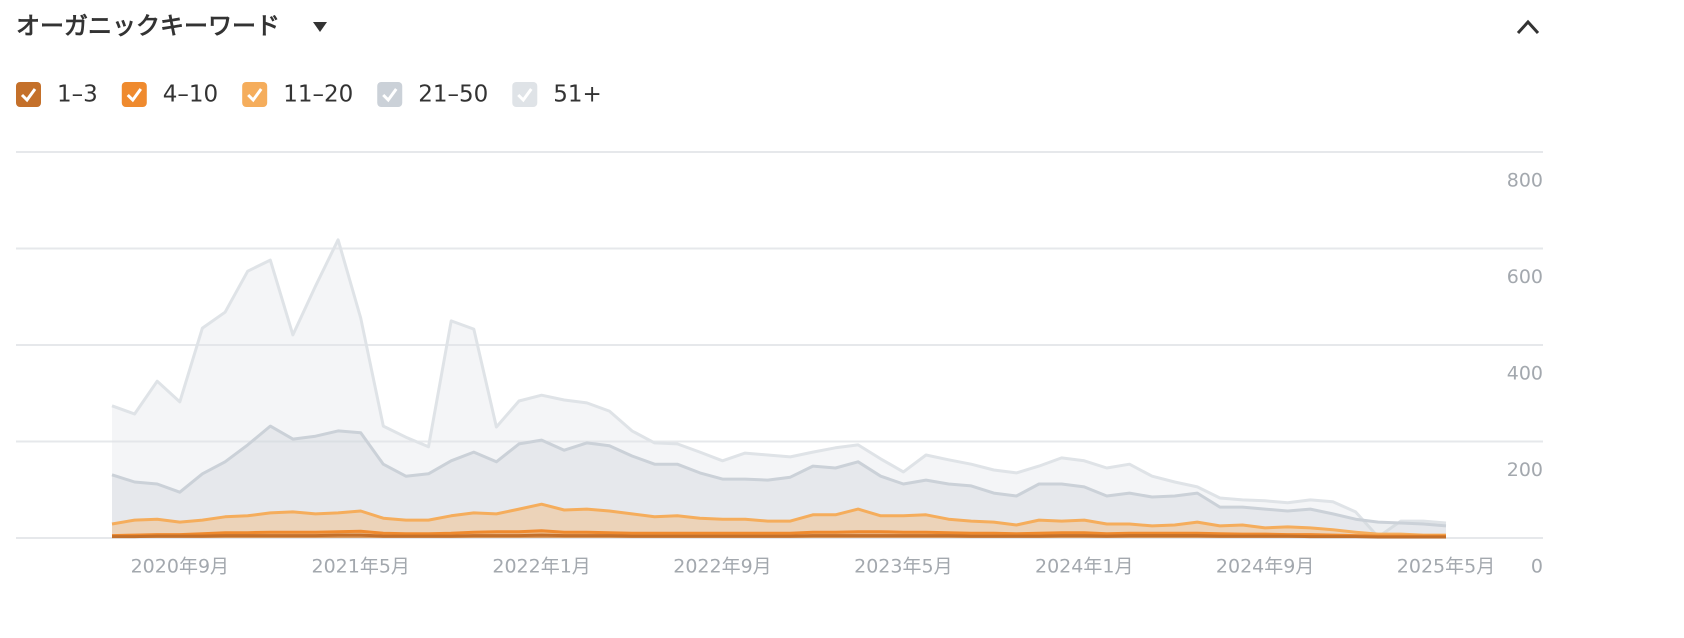 This screenshot has width=1684, height=638. Describe the element at coordinates (577, 95) in the screenshot. I see `legend-label: 51+` at that location.